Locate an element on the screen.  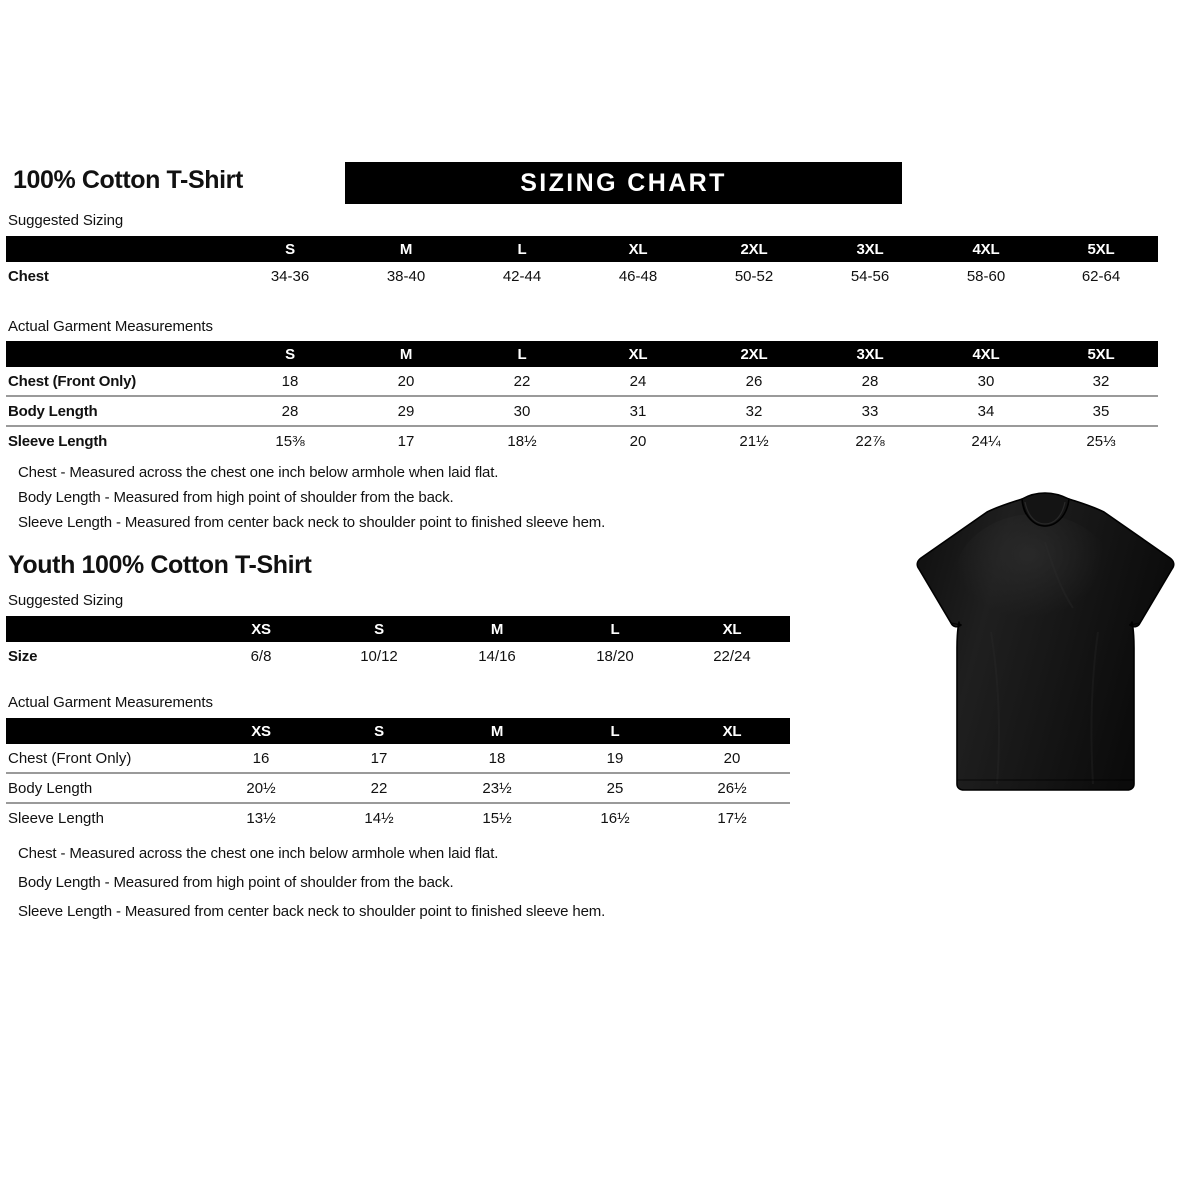
cell-bodylength-4xl: 34 is located at coordinates (986, 410).